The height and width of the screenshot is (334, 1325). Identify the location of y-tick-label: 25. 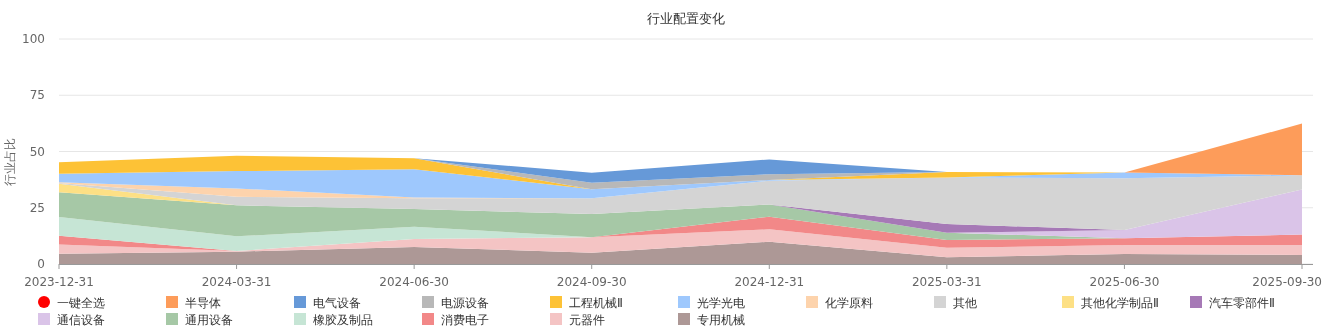
(37, 207).